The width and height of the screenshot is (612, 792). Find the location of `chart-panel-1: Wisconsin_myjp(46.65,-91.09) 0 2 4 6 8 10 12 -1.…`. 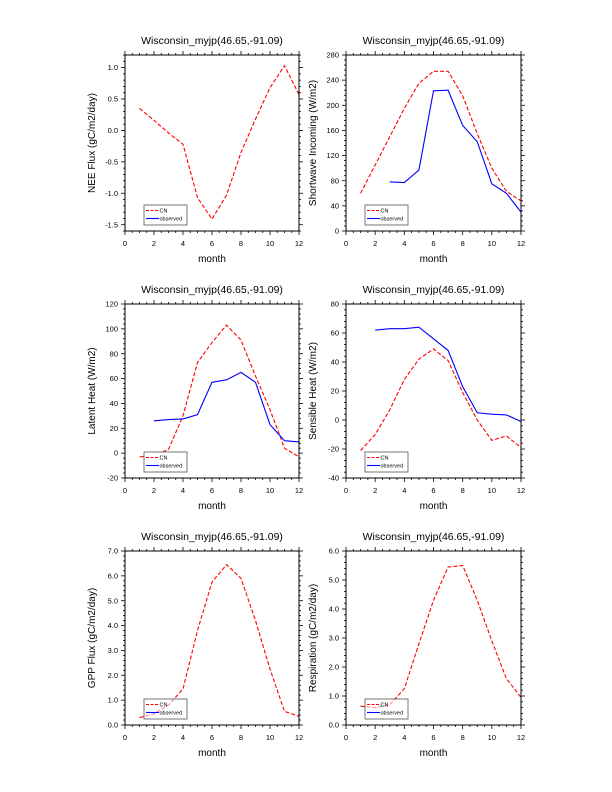

chart-panel-1: Wisconsin_myjp(46.65,-91.09) 0 2 4 6 8 10 12 -1.… is located at coordinates (195, 150).